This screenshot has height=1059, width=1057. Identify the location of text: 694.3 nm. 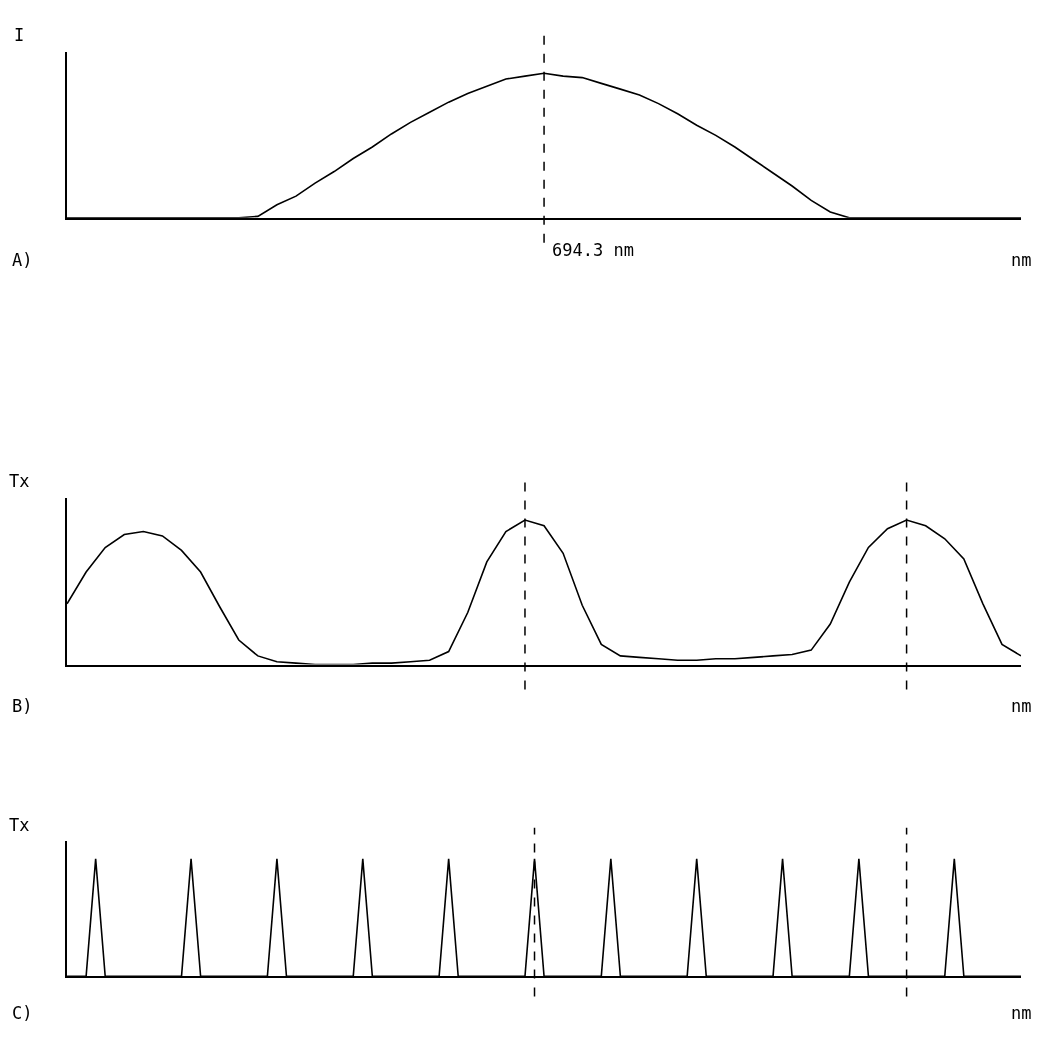
(593, 250).